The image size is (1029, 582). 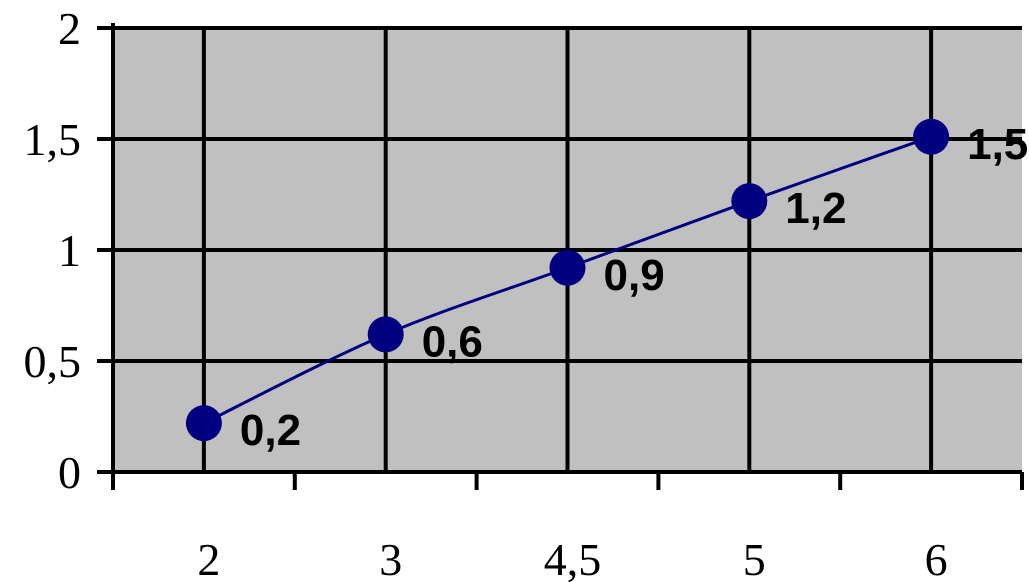 I want to click on x-axis-tick-labels: 2 3 4,5 5 6, so click(x=572, y=558).